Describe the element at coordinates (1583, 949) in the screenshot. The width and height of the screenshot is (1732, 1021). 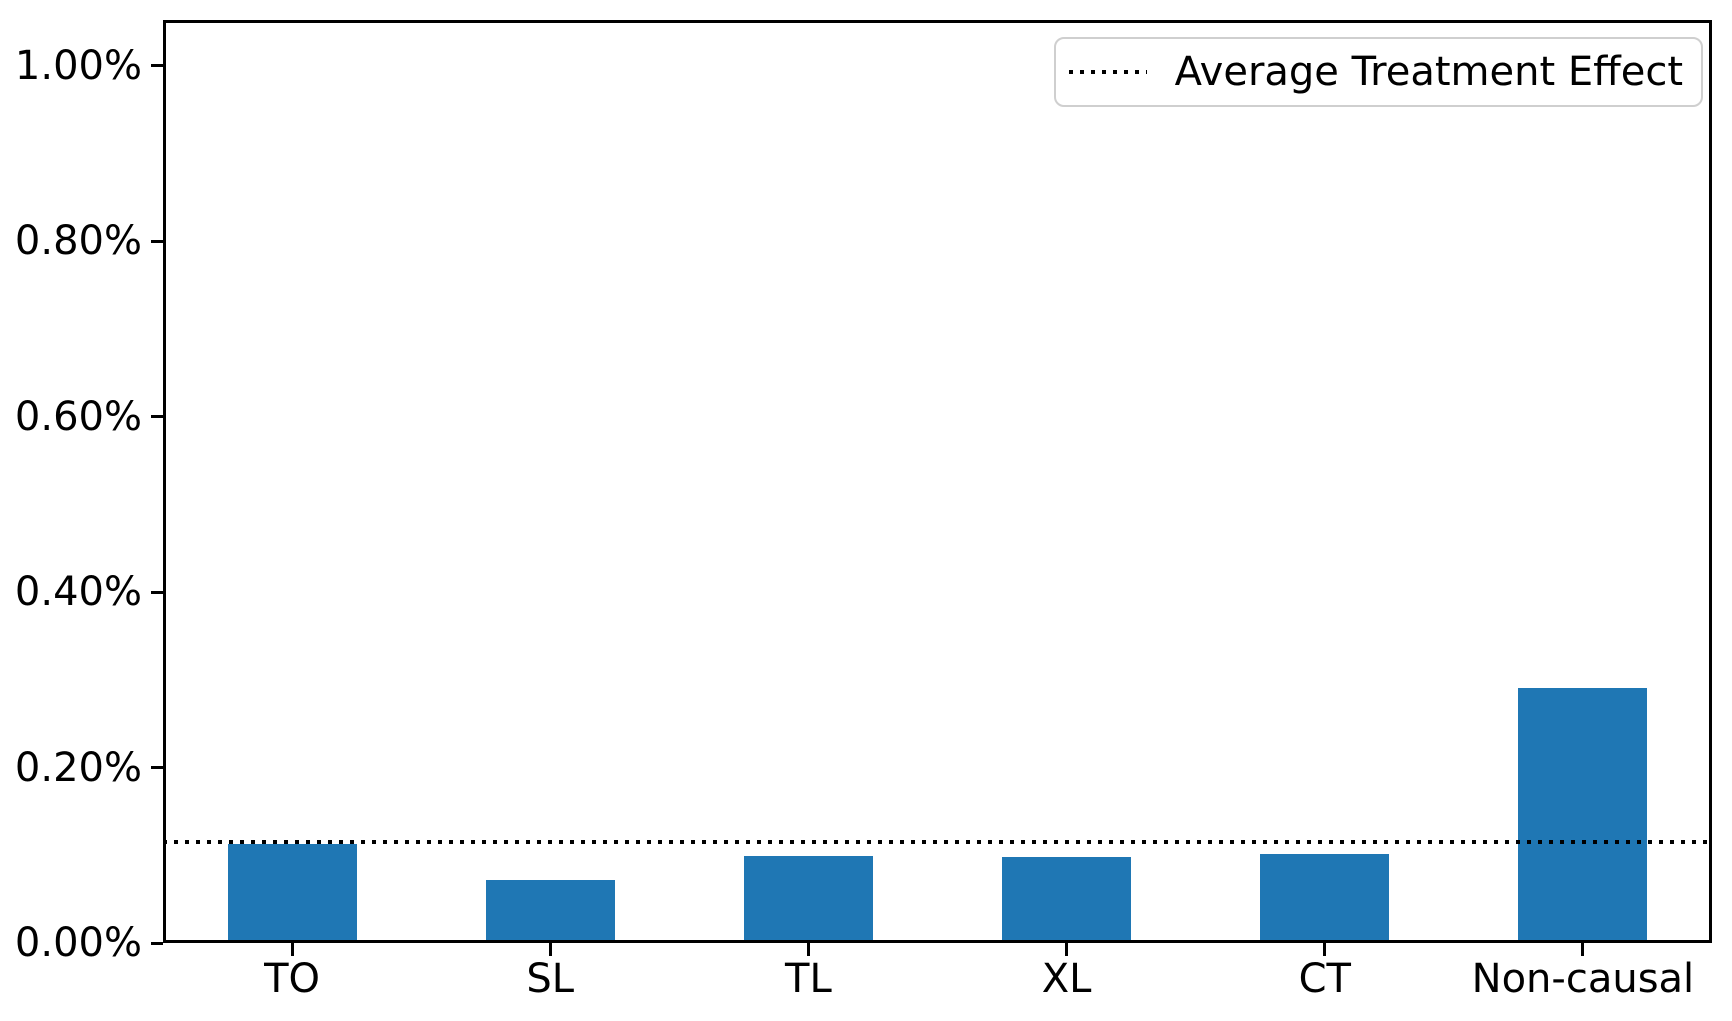
I see `x-tick-non-causal` at that location.